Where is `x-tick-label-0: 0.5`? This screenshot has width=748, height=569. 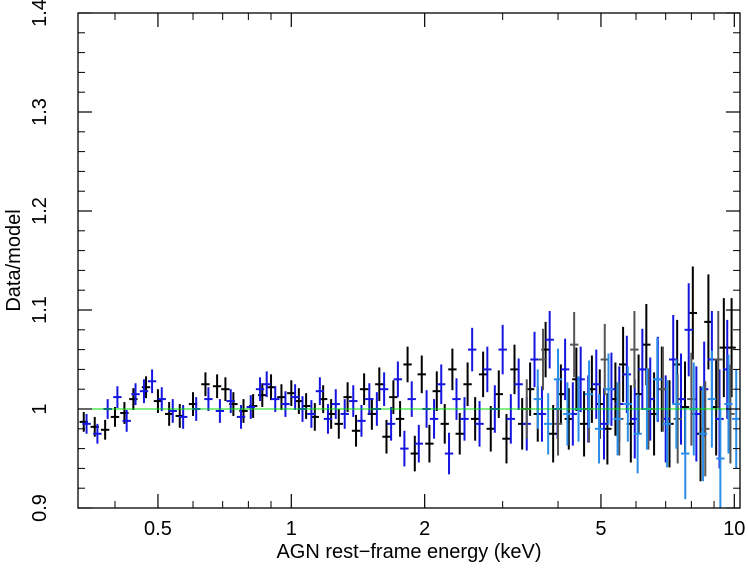
x-tick-label-0: 0.5 is located at coordinates (158, 529).